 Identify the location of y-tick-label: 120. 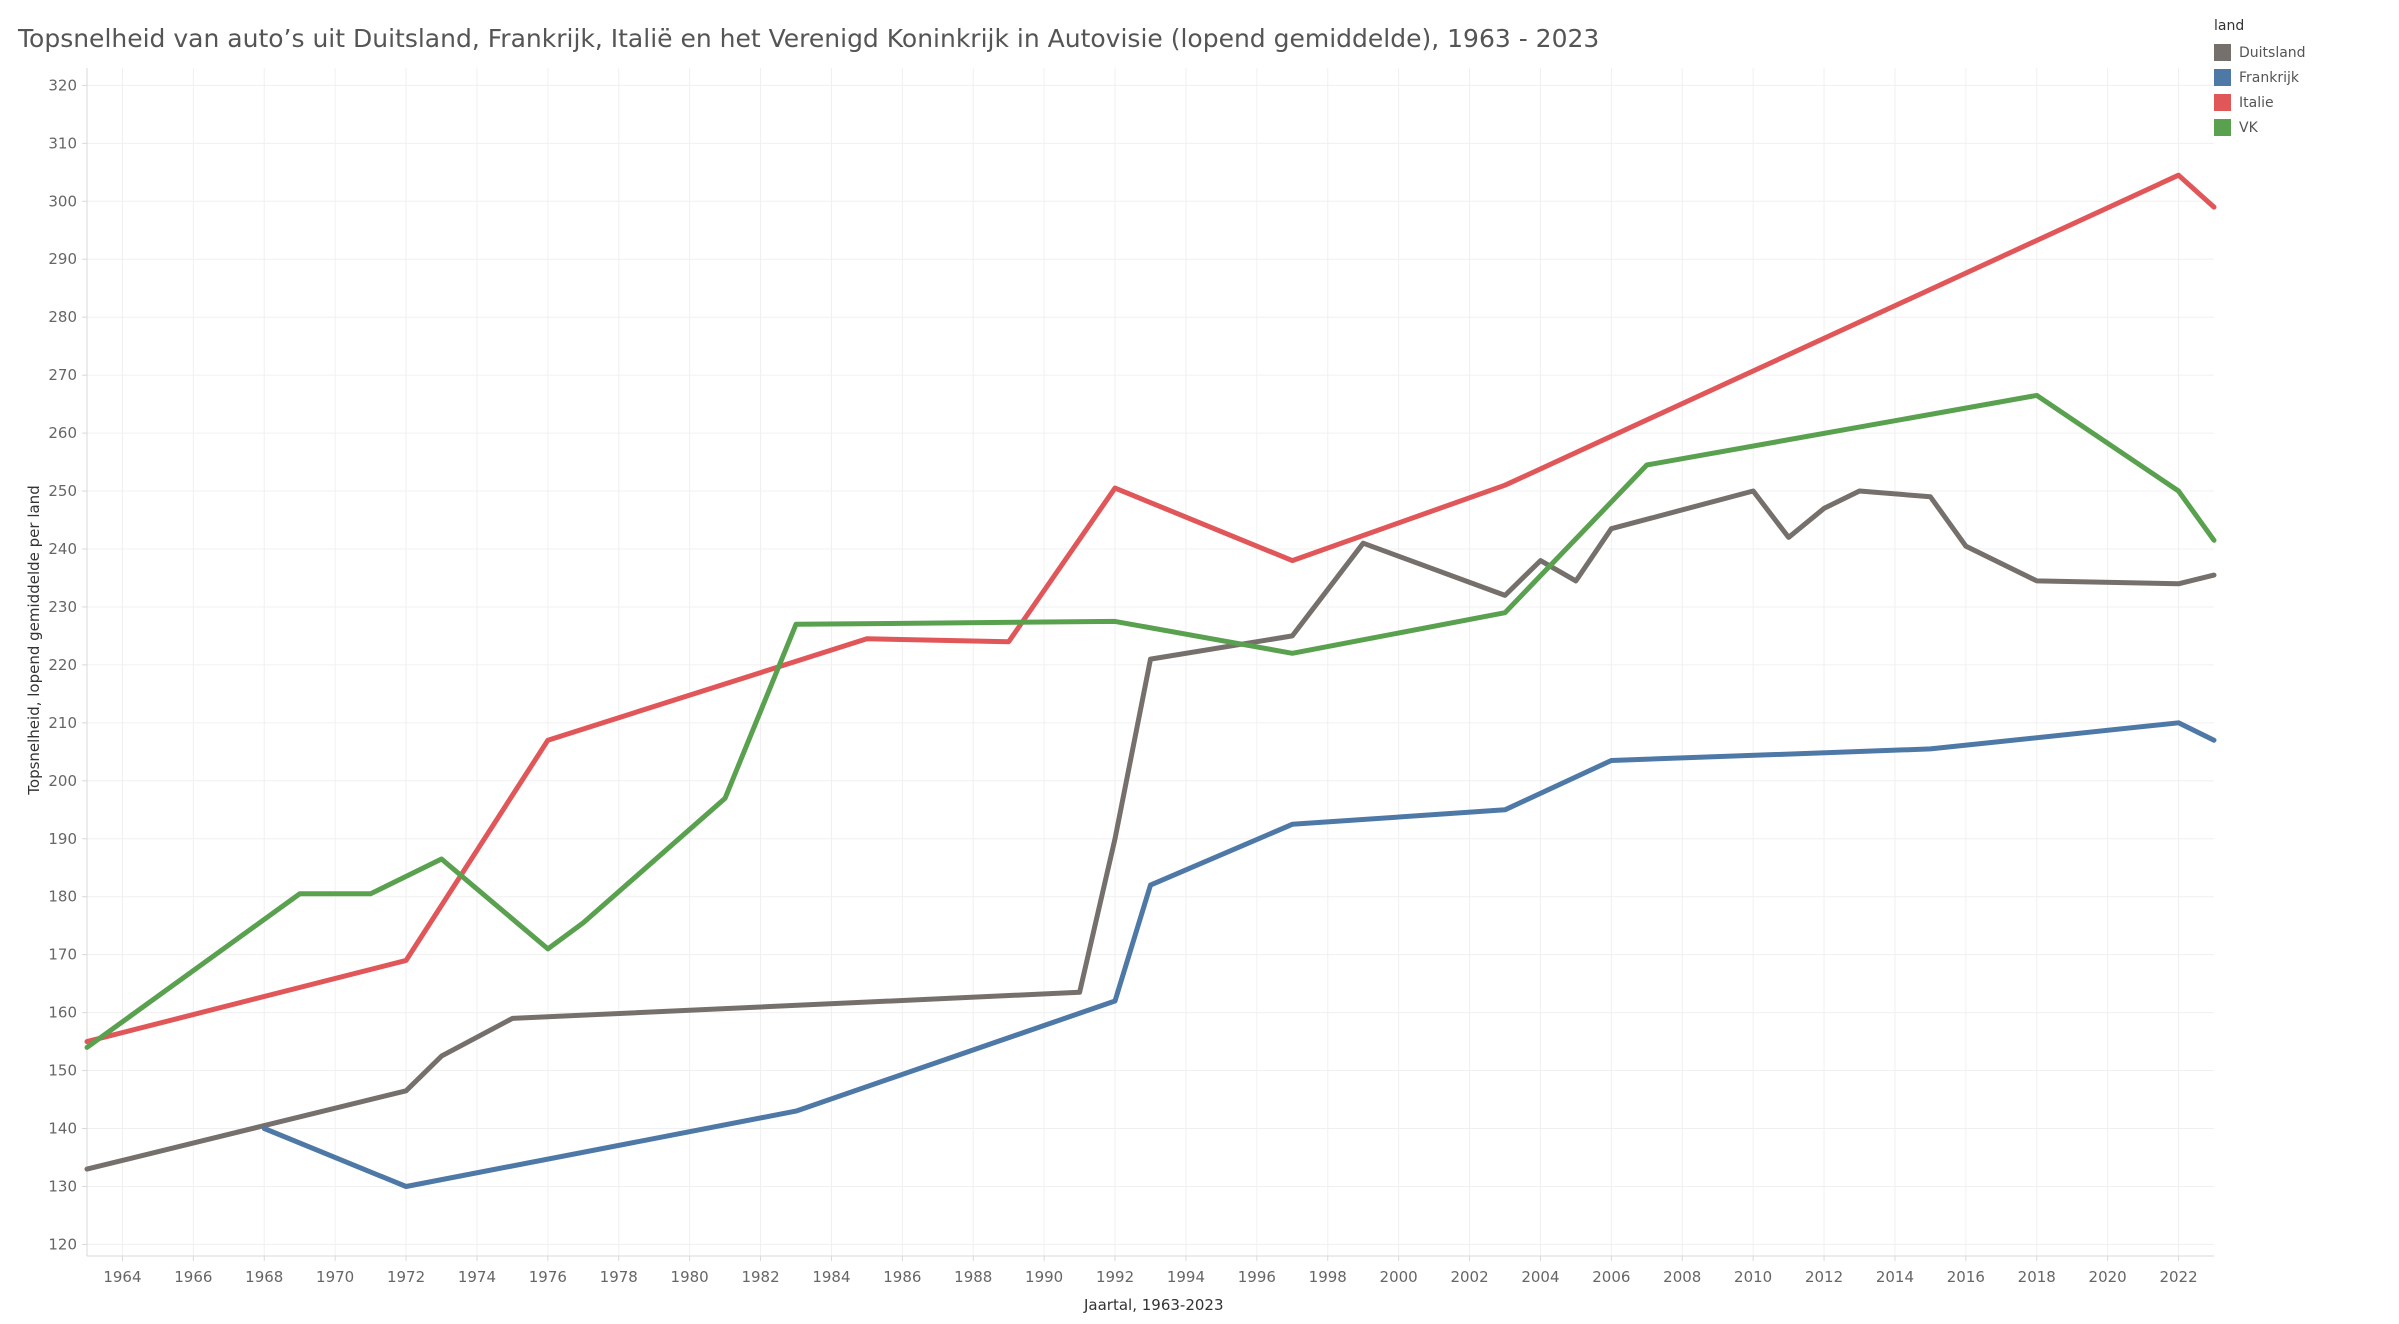
(62, 1244).